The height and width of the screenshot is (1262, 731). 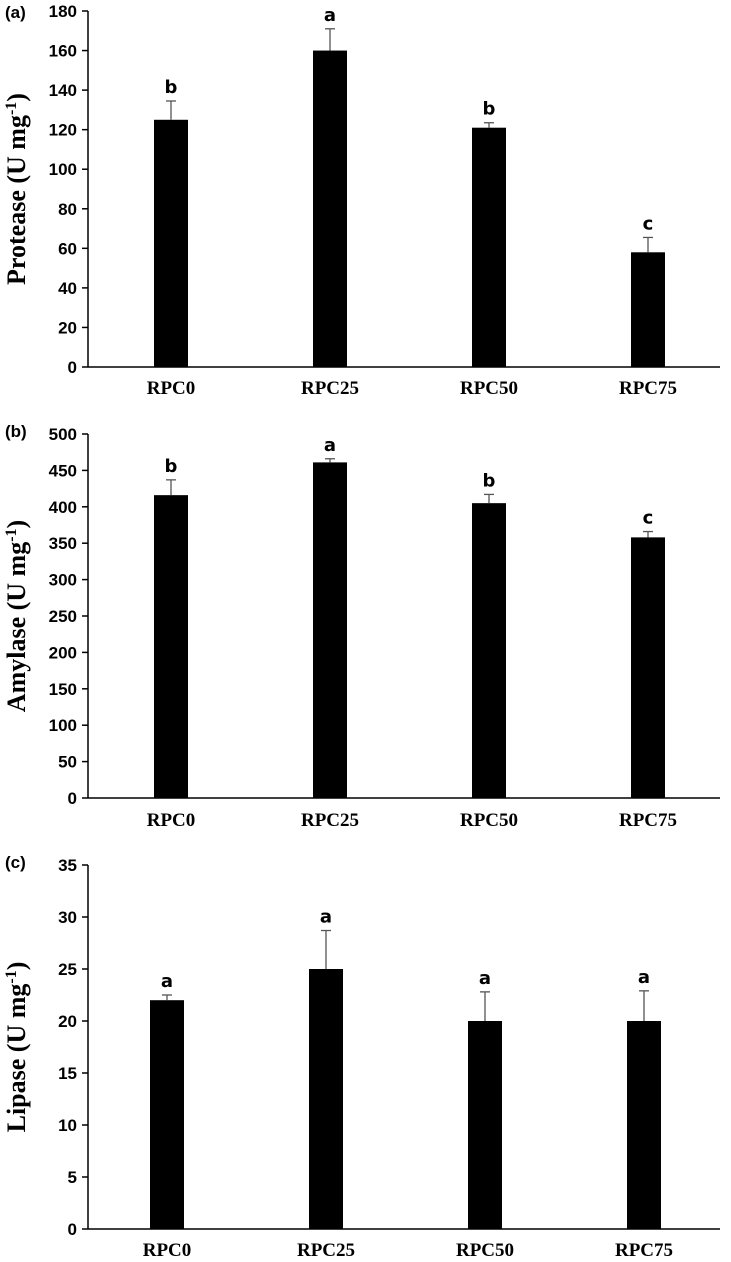 I want to click on y-tick-label: 180, so click(x=63, y=11).